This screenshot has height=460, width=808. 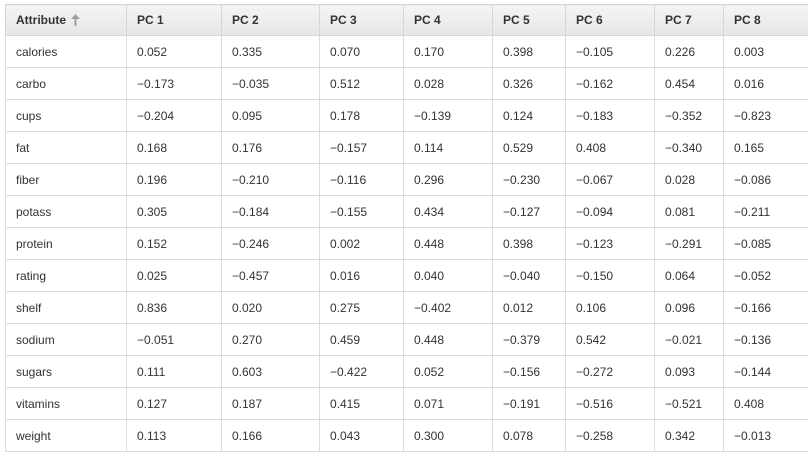 What do you see at coordinates (529, 435) in the screenshot?
I see `loading-value-cell: 0.078` at bounding box center [529, 435].